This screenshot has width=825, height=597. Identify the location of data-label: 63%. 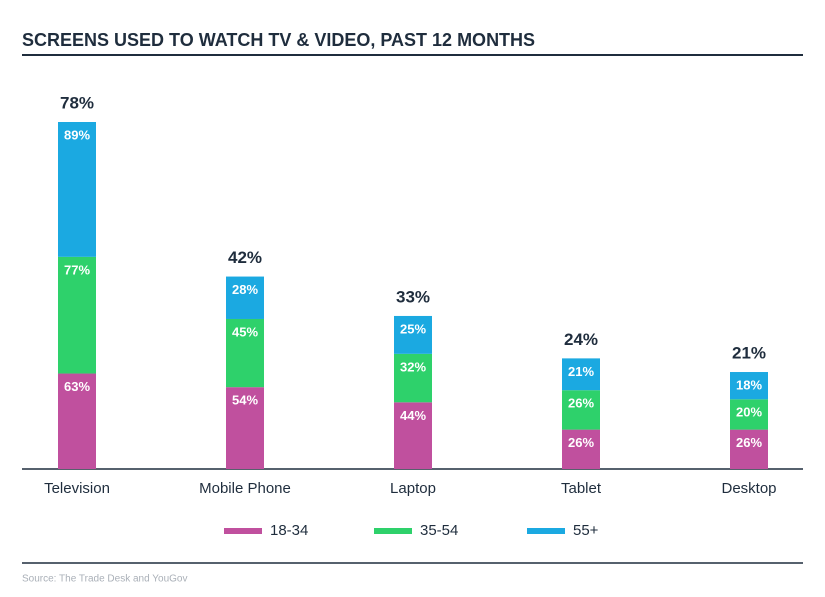
(77, 386).